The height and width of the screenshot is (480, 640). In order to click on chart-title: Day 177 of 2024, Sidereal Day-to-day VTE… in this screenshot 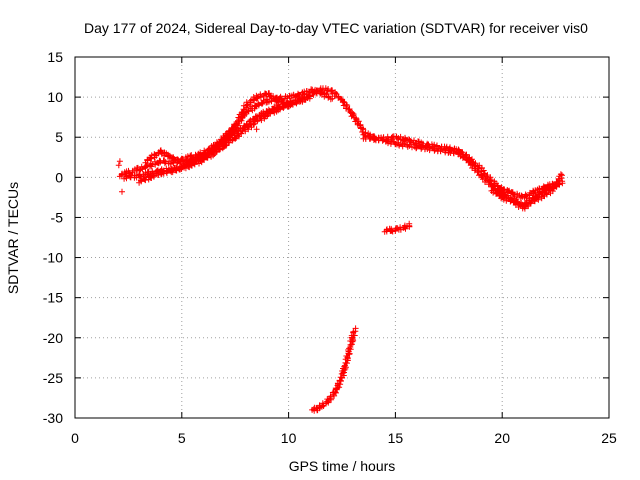, I will do `click(336, 28)`.